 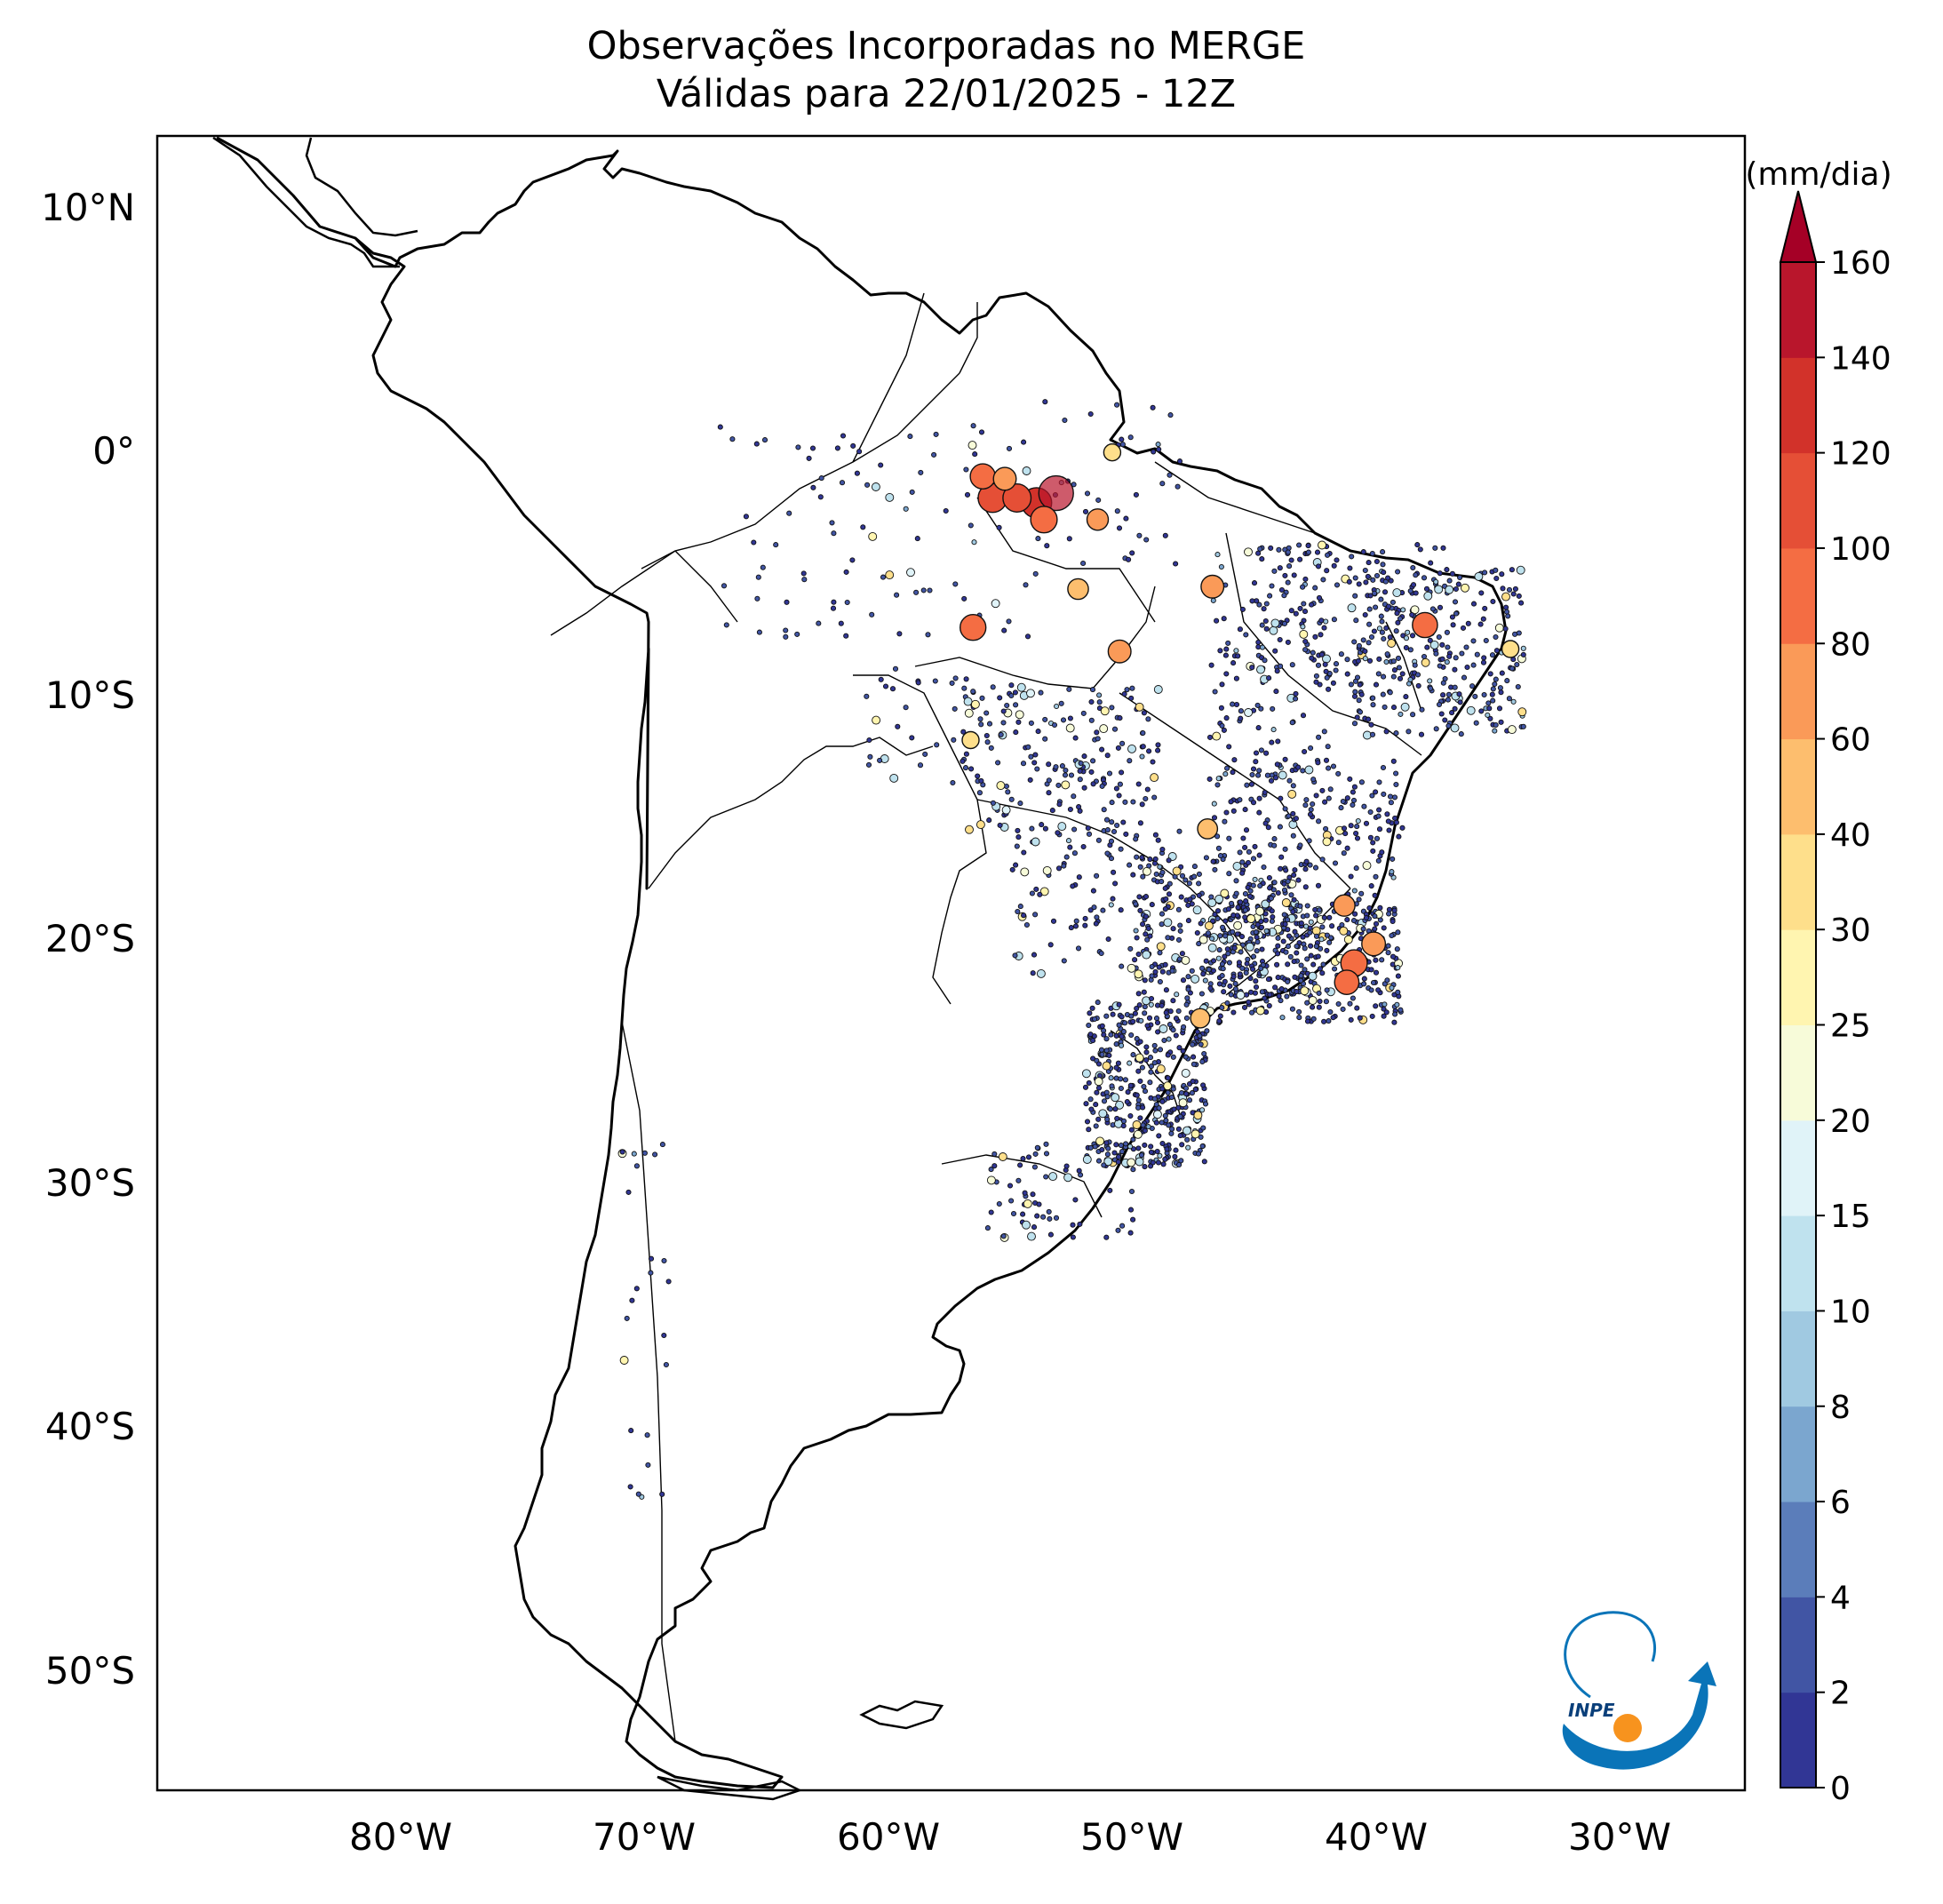 I want to click on colorbar-tick-label: 15, so click(x=1851, y=1217).